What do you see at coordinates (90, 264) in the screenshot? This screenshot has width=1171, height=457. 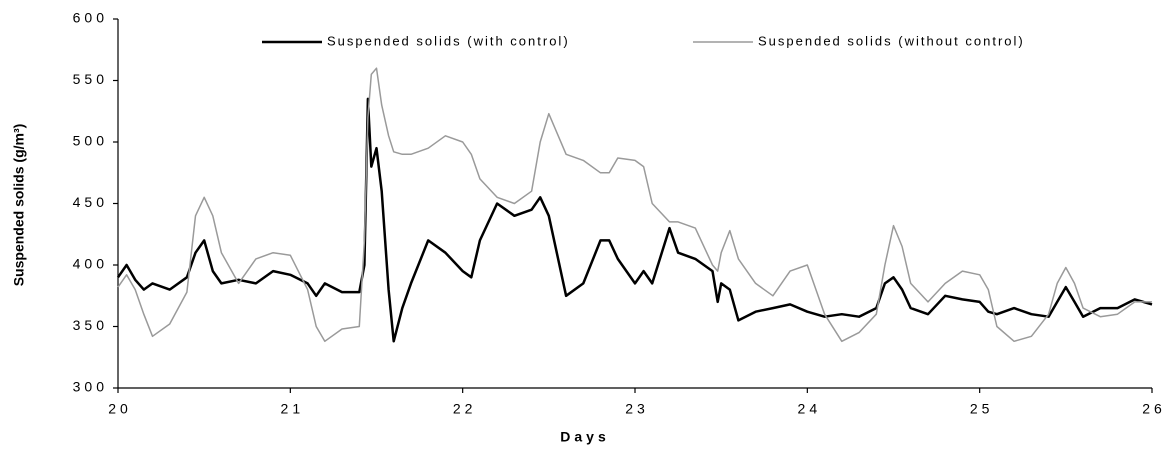 I see `y-tick-label: 400` at bounding box center [90, 264].